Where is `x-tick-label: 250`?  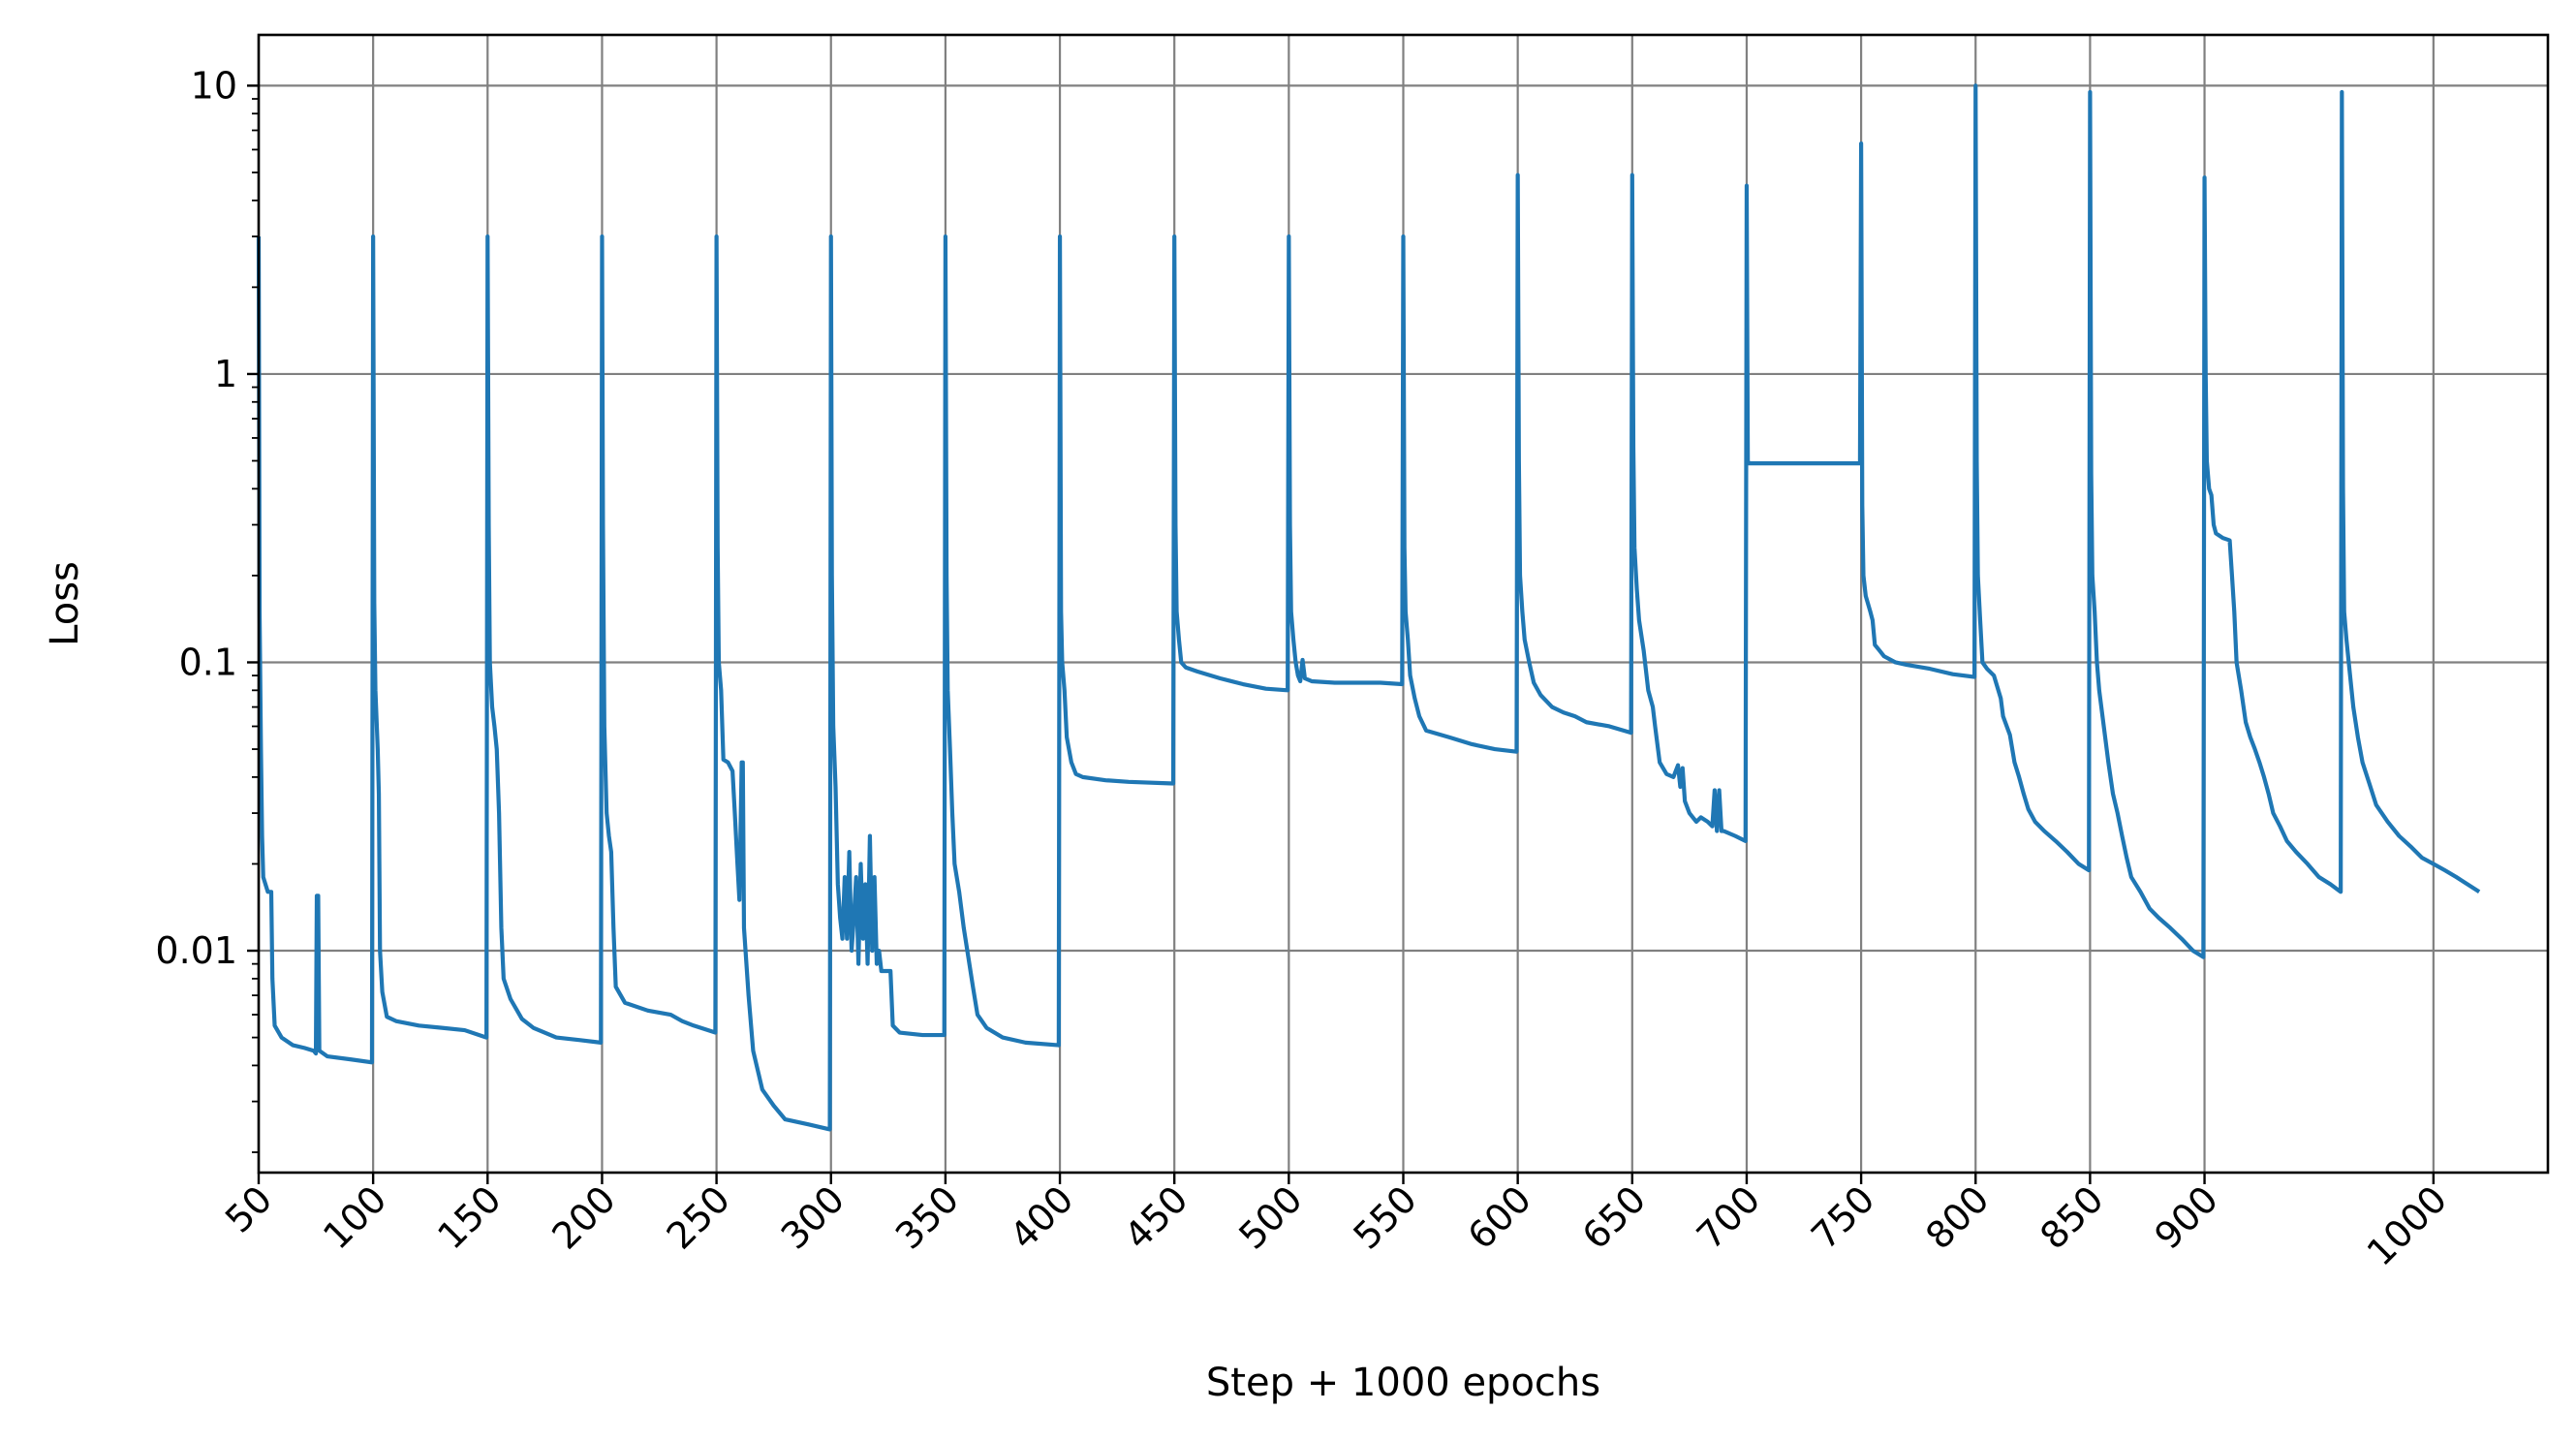
x-tick-label: 250 is located at coordinates (698, 1217).